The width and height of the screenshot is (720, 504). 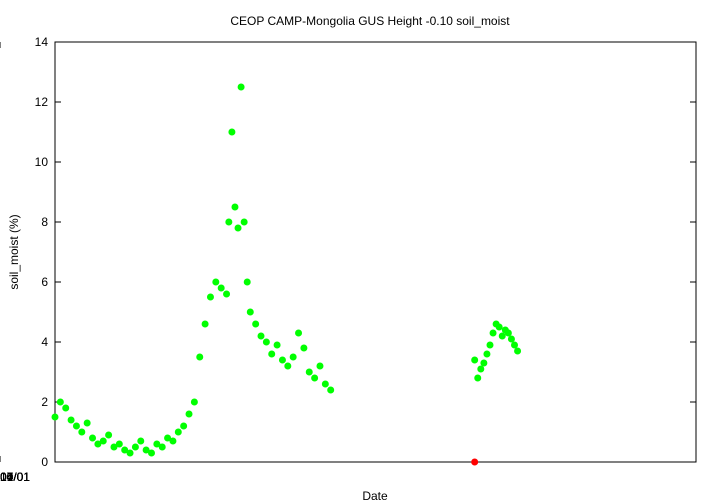 I want to click on x-tick-label: 2004/07/01, so click(x=15, y=477).